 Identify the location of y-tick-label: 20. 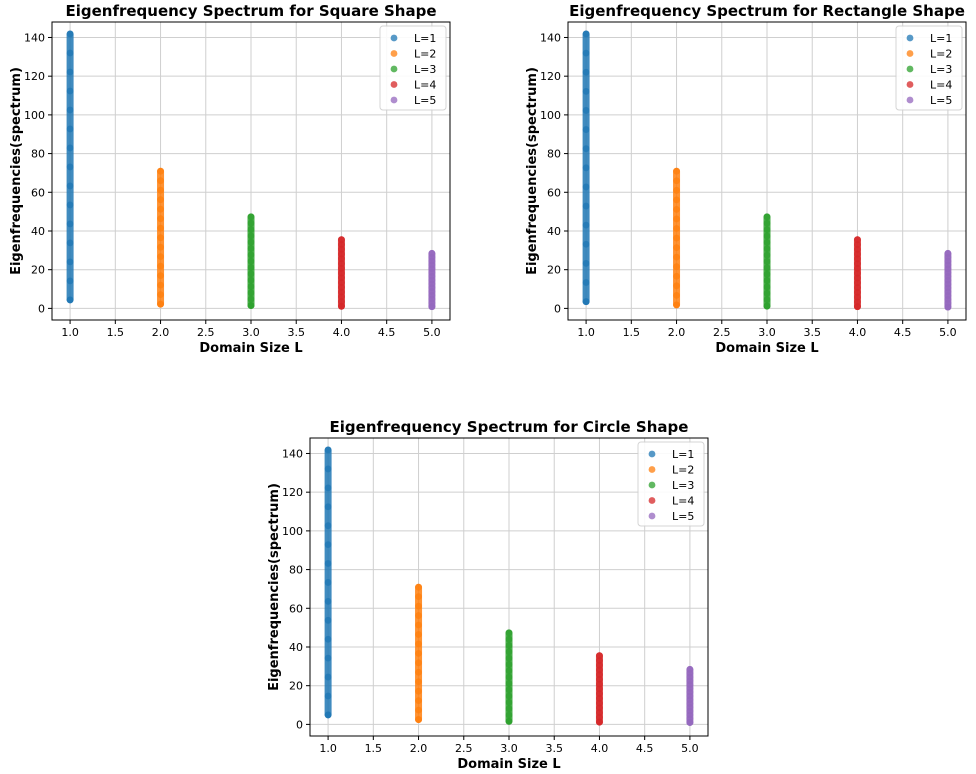
(554, 270).